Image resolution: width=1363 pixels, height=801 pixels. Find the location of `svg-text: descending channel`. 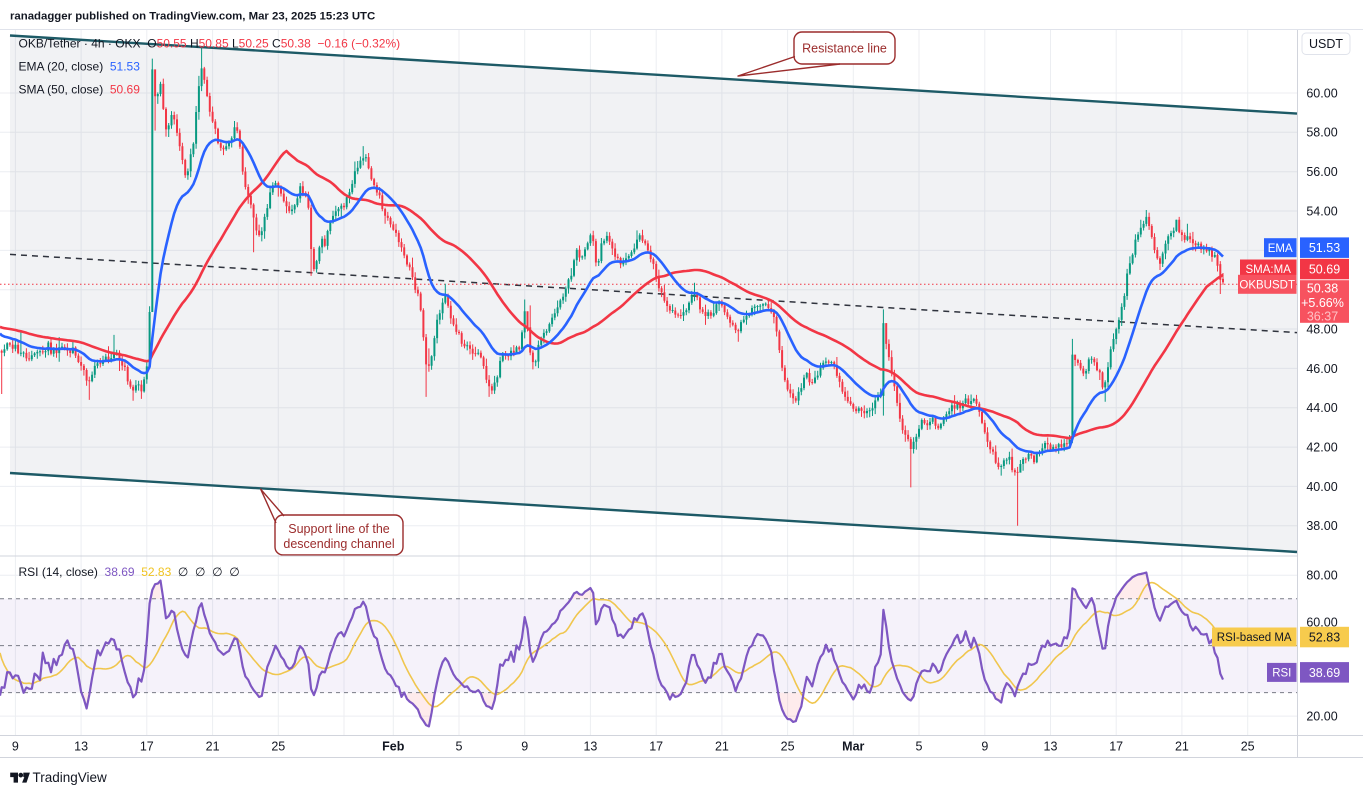

svg-text: descending channel is located at coordinates (338, 544).